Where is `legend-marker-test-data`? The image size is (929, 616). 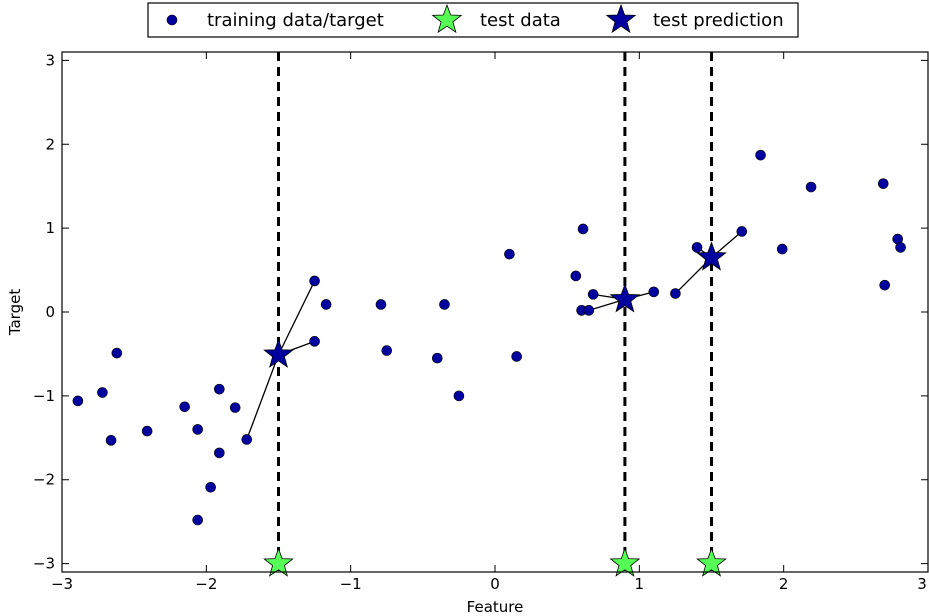 legend-marker-test-data is located at coordinates (447, 18).